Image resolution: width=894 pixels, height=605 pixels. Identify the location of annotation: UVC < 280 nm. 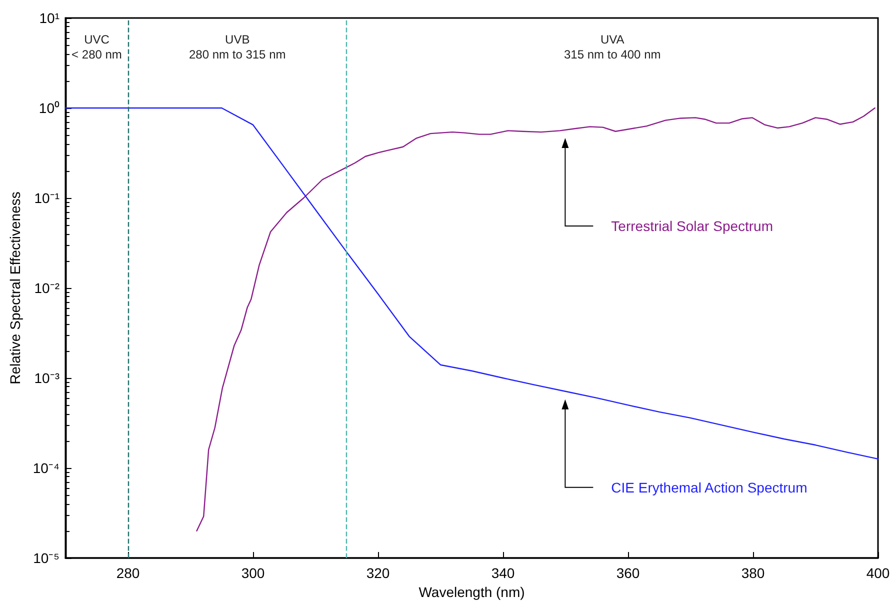
(97, 47).